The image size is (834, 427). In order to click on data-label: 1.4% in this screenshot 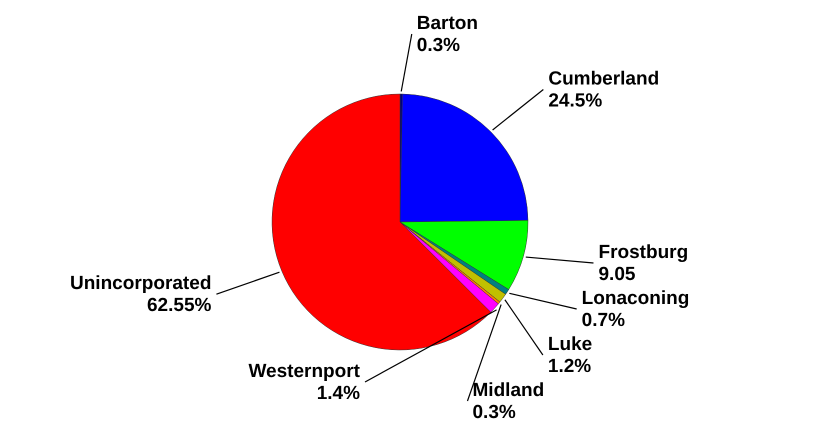, I will do `click(338, 393)`.